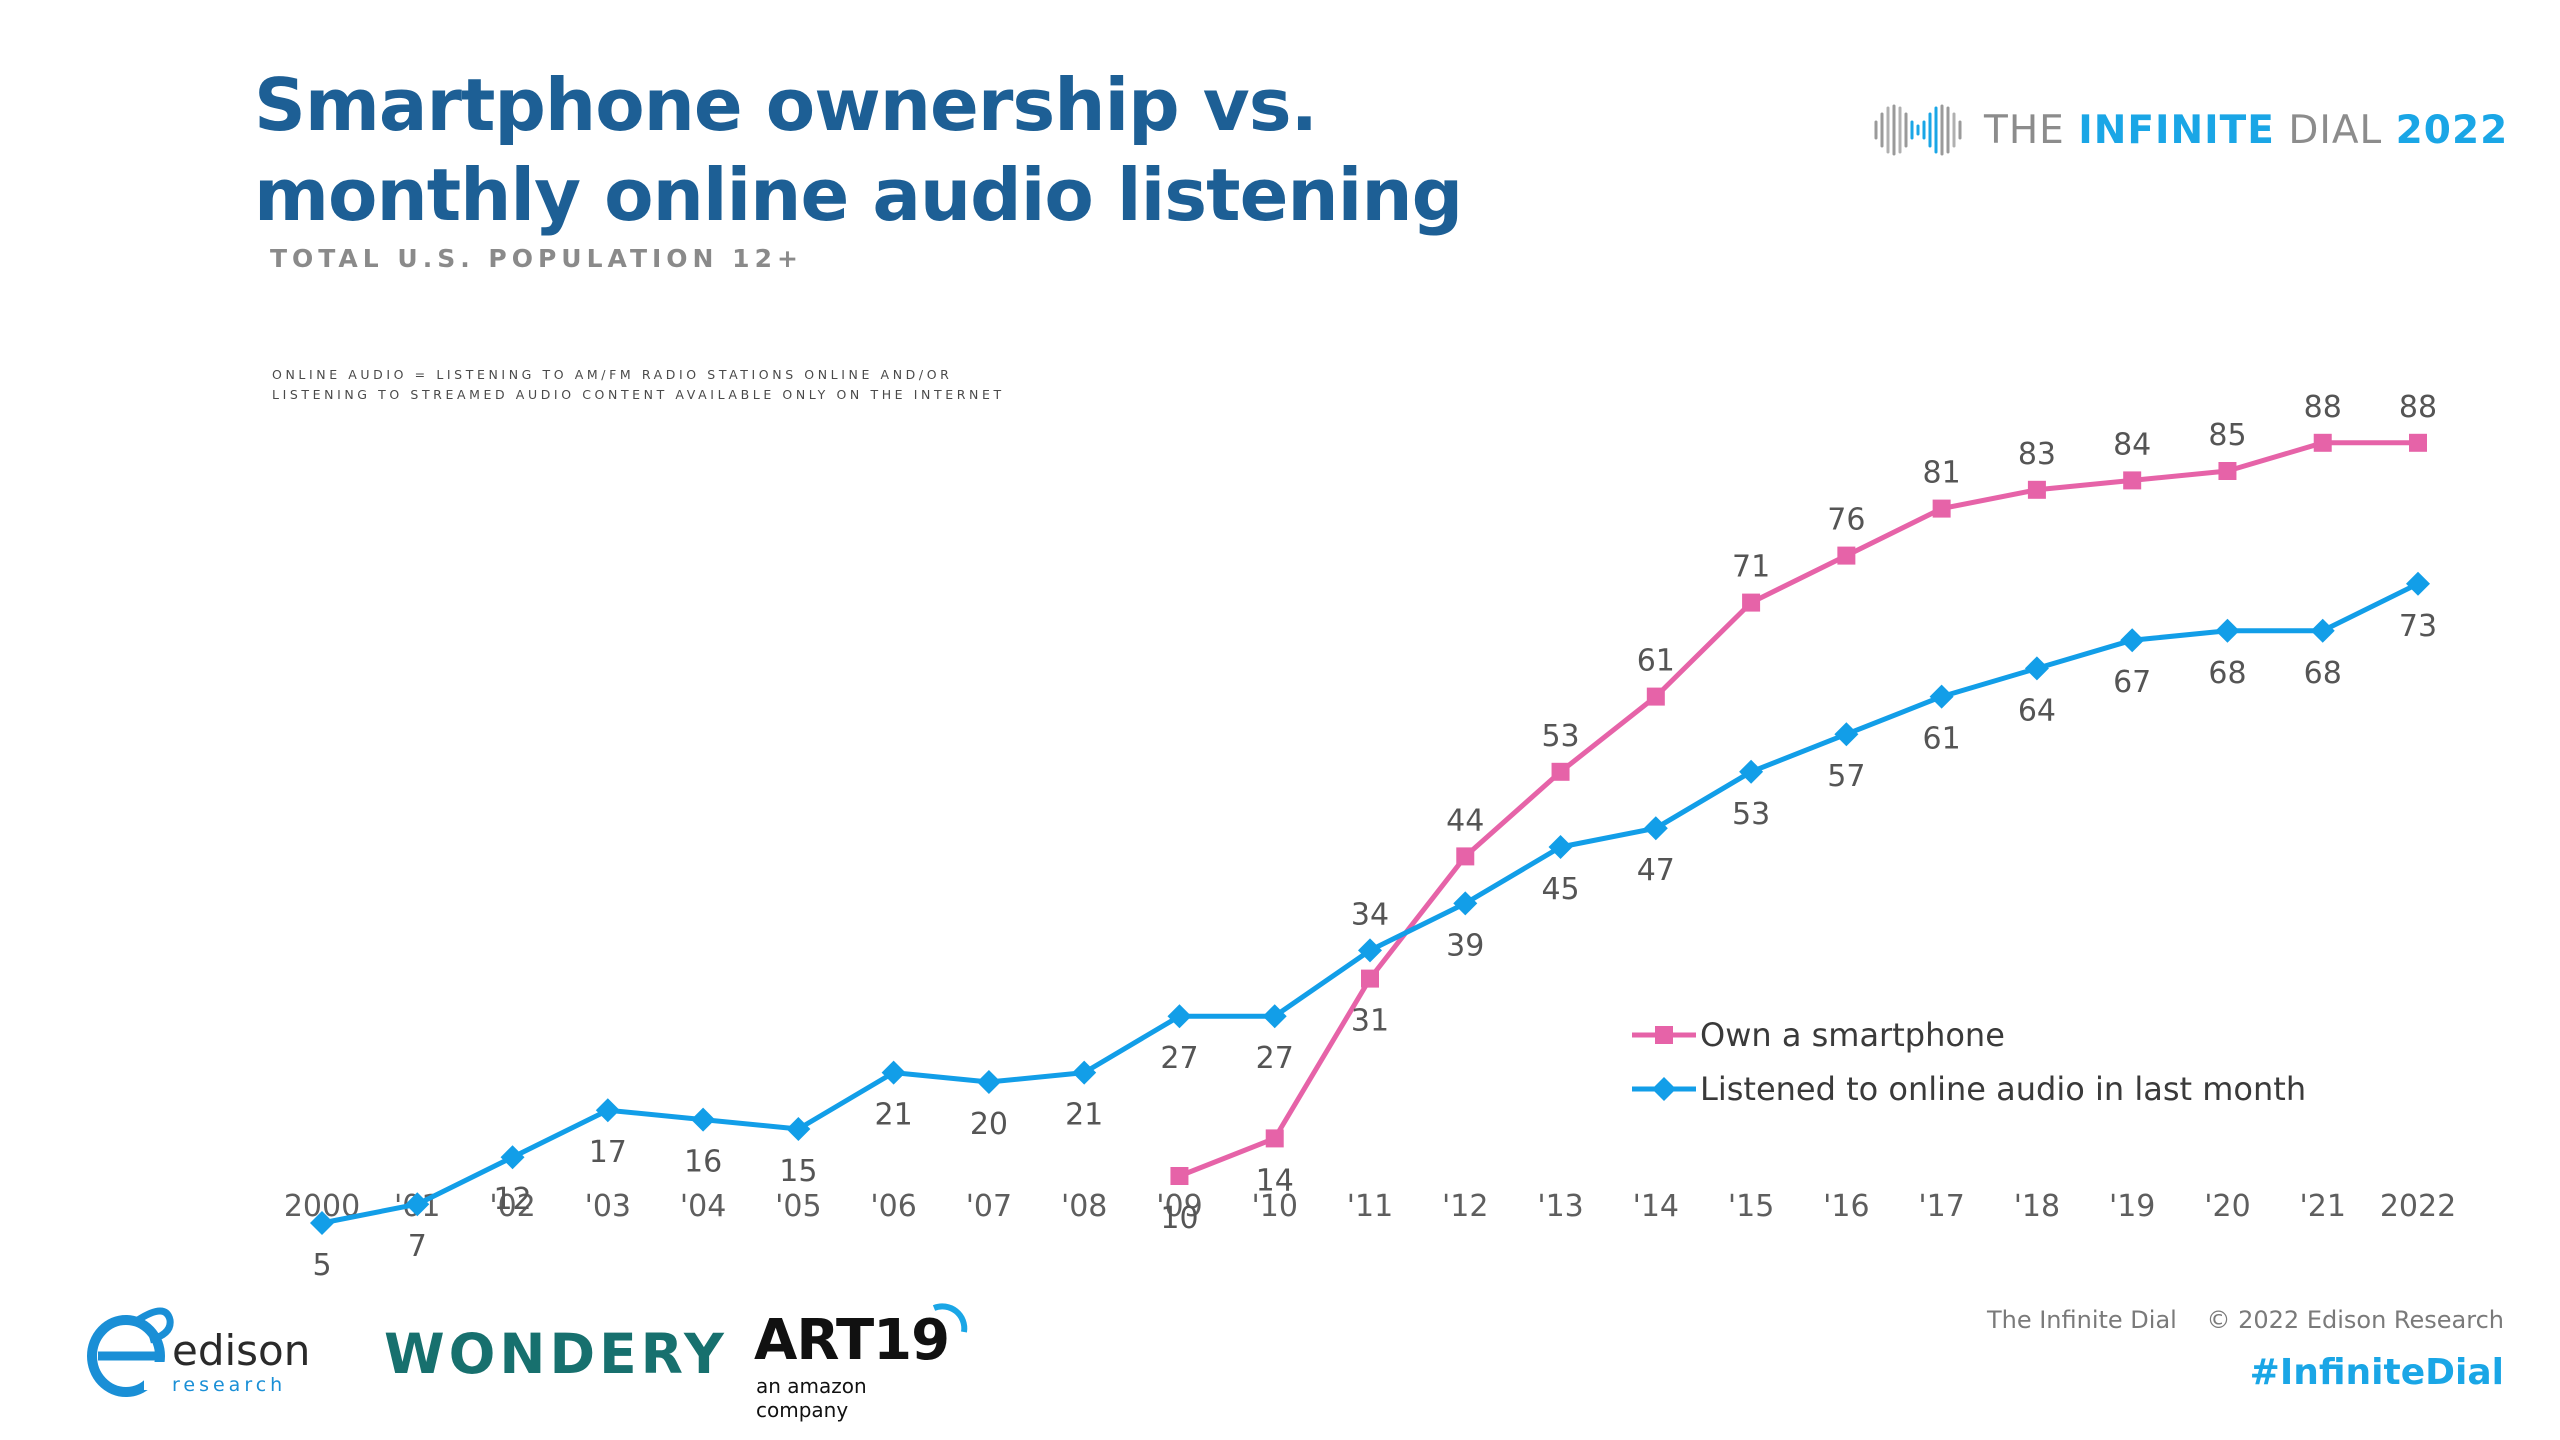  I want to click on legend-item: Listened to online audio in last month, so click(1969, 1089).